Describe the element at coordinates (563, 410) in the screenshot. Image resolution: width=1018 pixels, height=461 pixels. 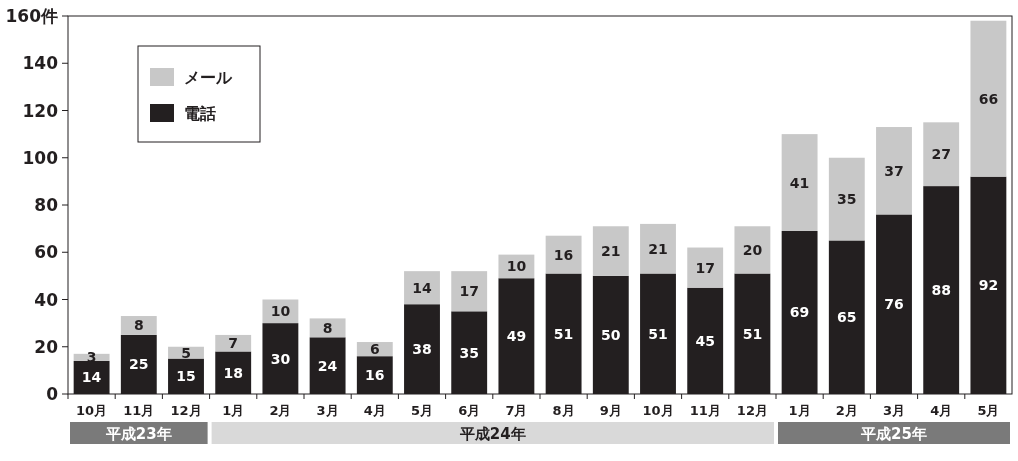
I see `x-tick-label: 8月` at that location.